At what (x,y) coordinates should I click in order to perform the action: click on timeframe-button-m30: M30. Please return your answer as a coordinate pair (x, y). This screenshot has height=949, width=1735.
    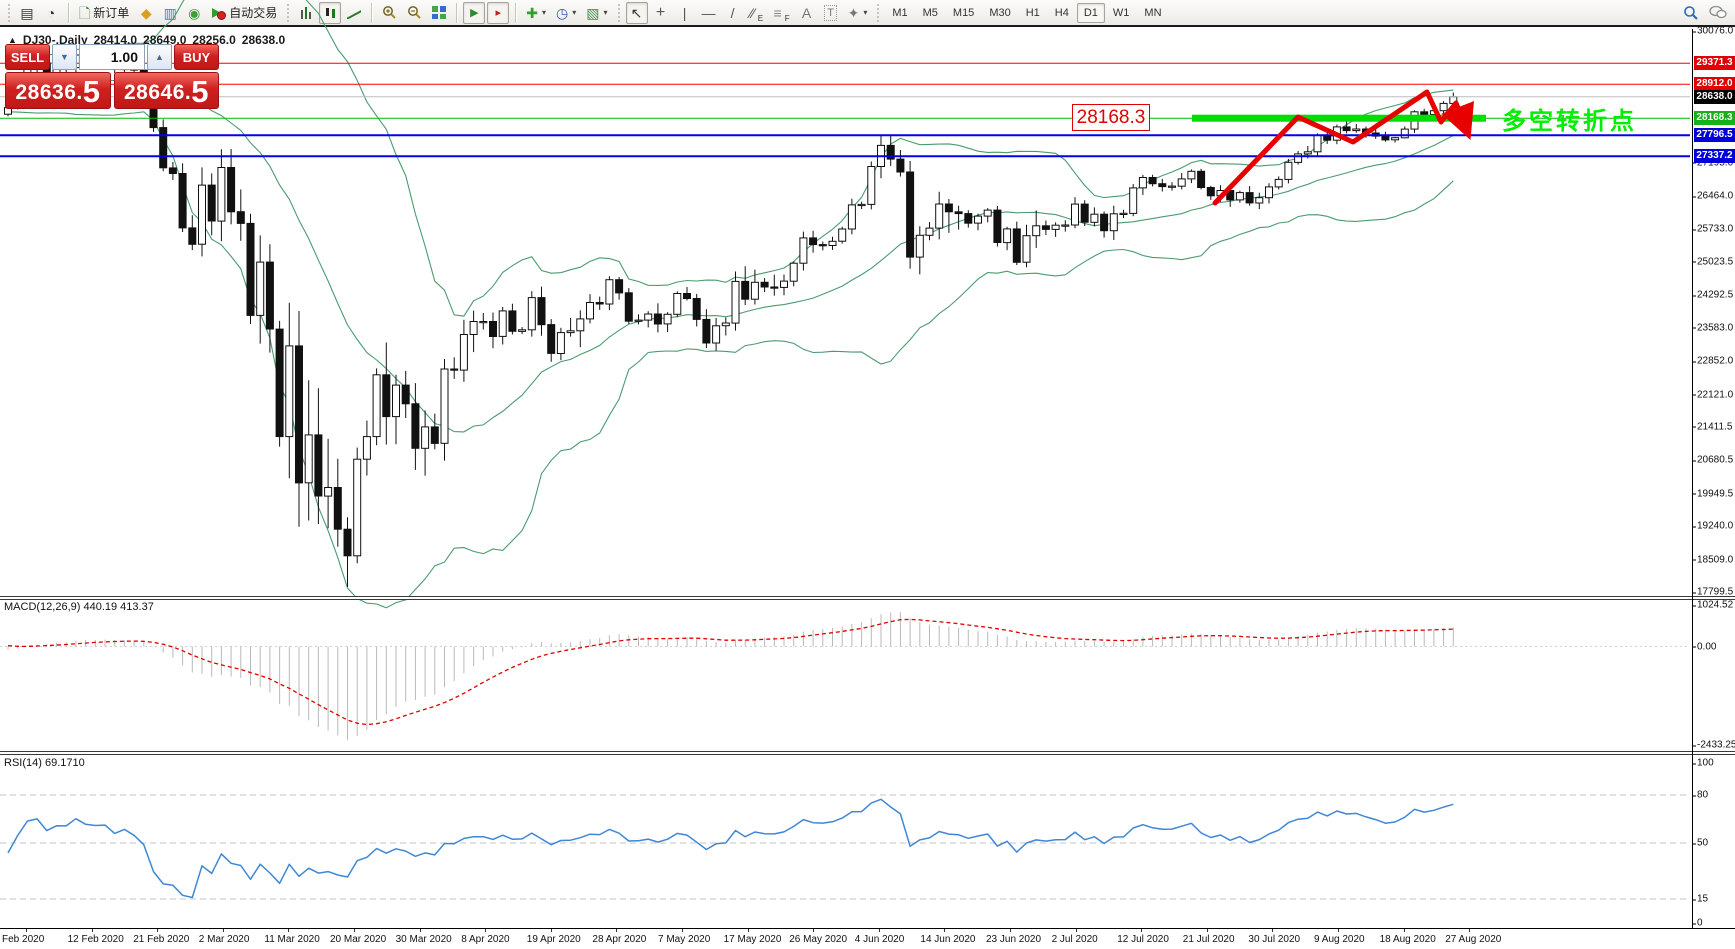
    Looking at the image, I should click on (1000, 12).